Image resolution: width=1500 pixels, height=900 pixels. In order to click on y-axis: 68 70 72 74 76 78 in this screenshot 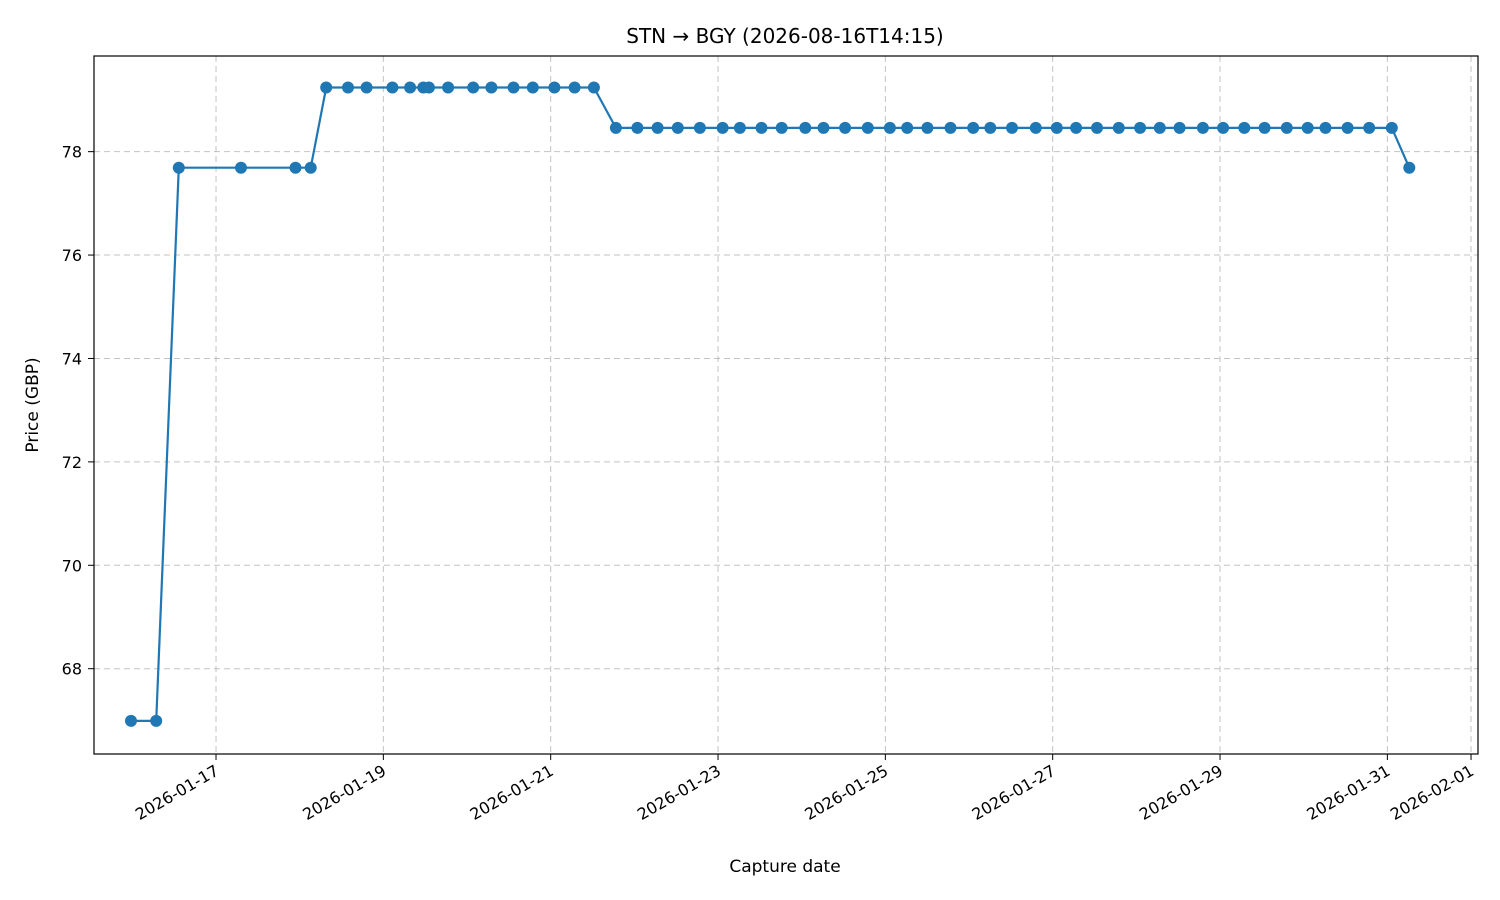, I will do `click(78, 411)`.